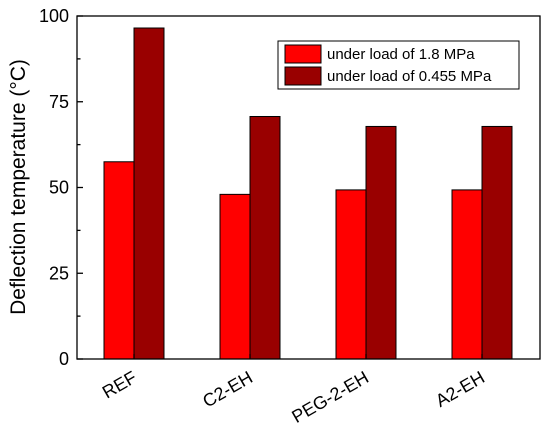 The height and width of the screenshot is (433, 550). What do you see at coordinates (227, 389) in the screenshot?
I see `x-tick-label-c2-eh: C2-EH` at bounding box center [227, 389].